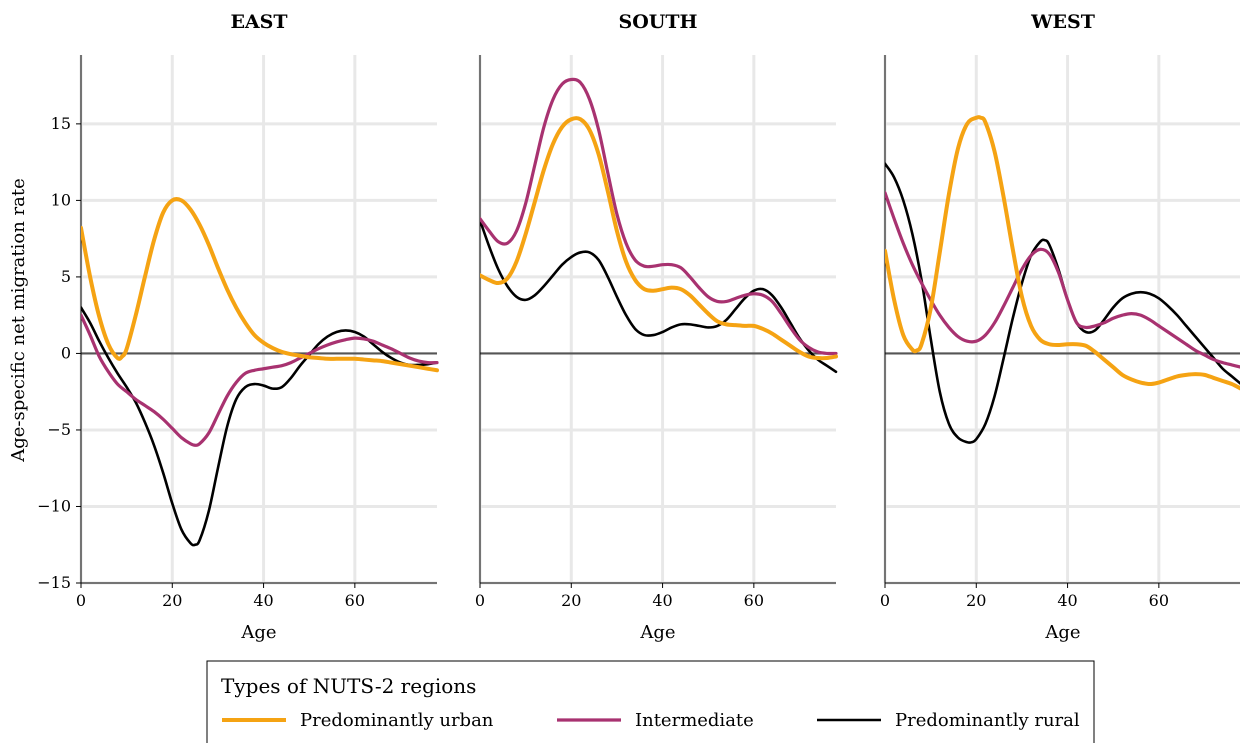 This screenshot has width=1240, height=743. What do you see at coordinates (66, 352) in the screenshot?
I see `y-tick-label: 0` at bounding box center [66, 352].